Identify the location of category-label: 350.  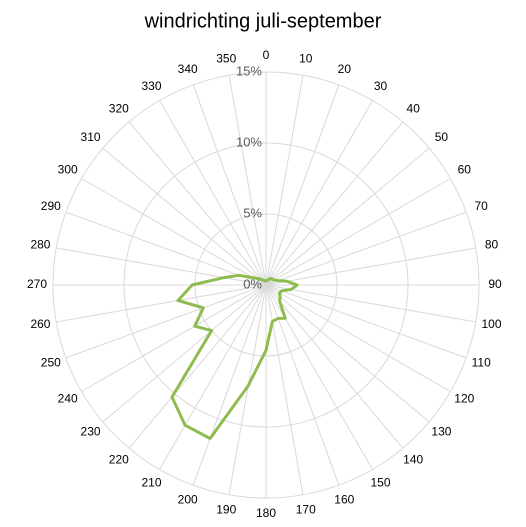
(226, 59).